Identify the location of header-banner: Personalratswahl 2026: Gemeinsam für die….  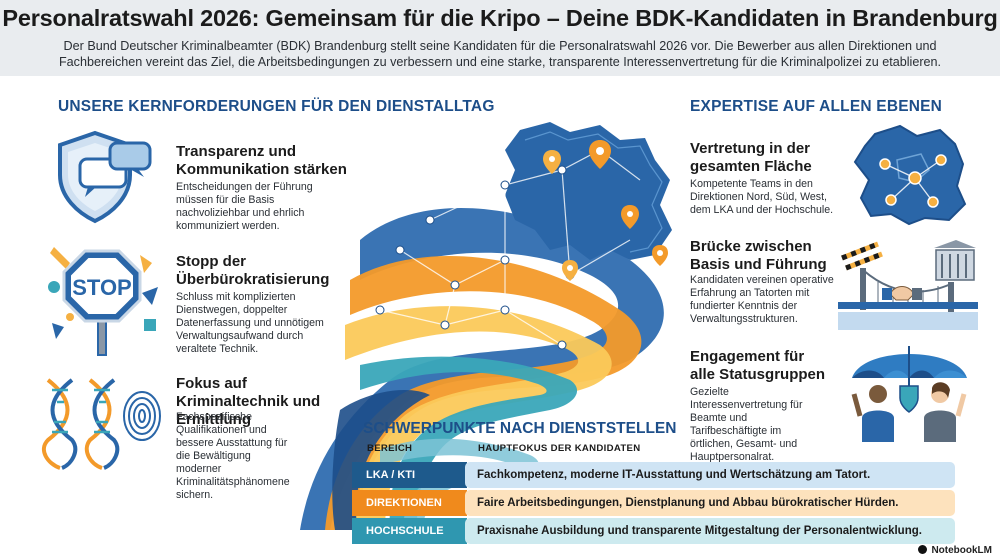
(500, 38).